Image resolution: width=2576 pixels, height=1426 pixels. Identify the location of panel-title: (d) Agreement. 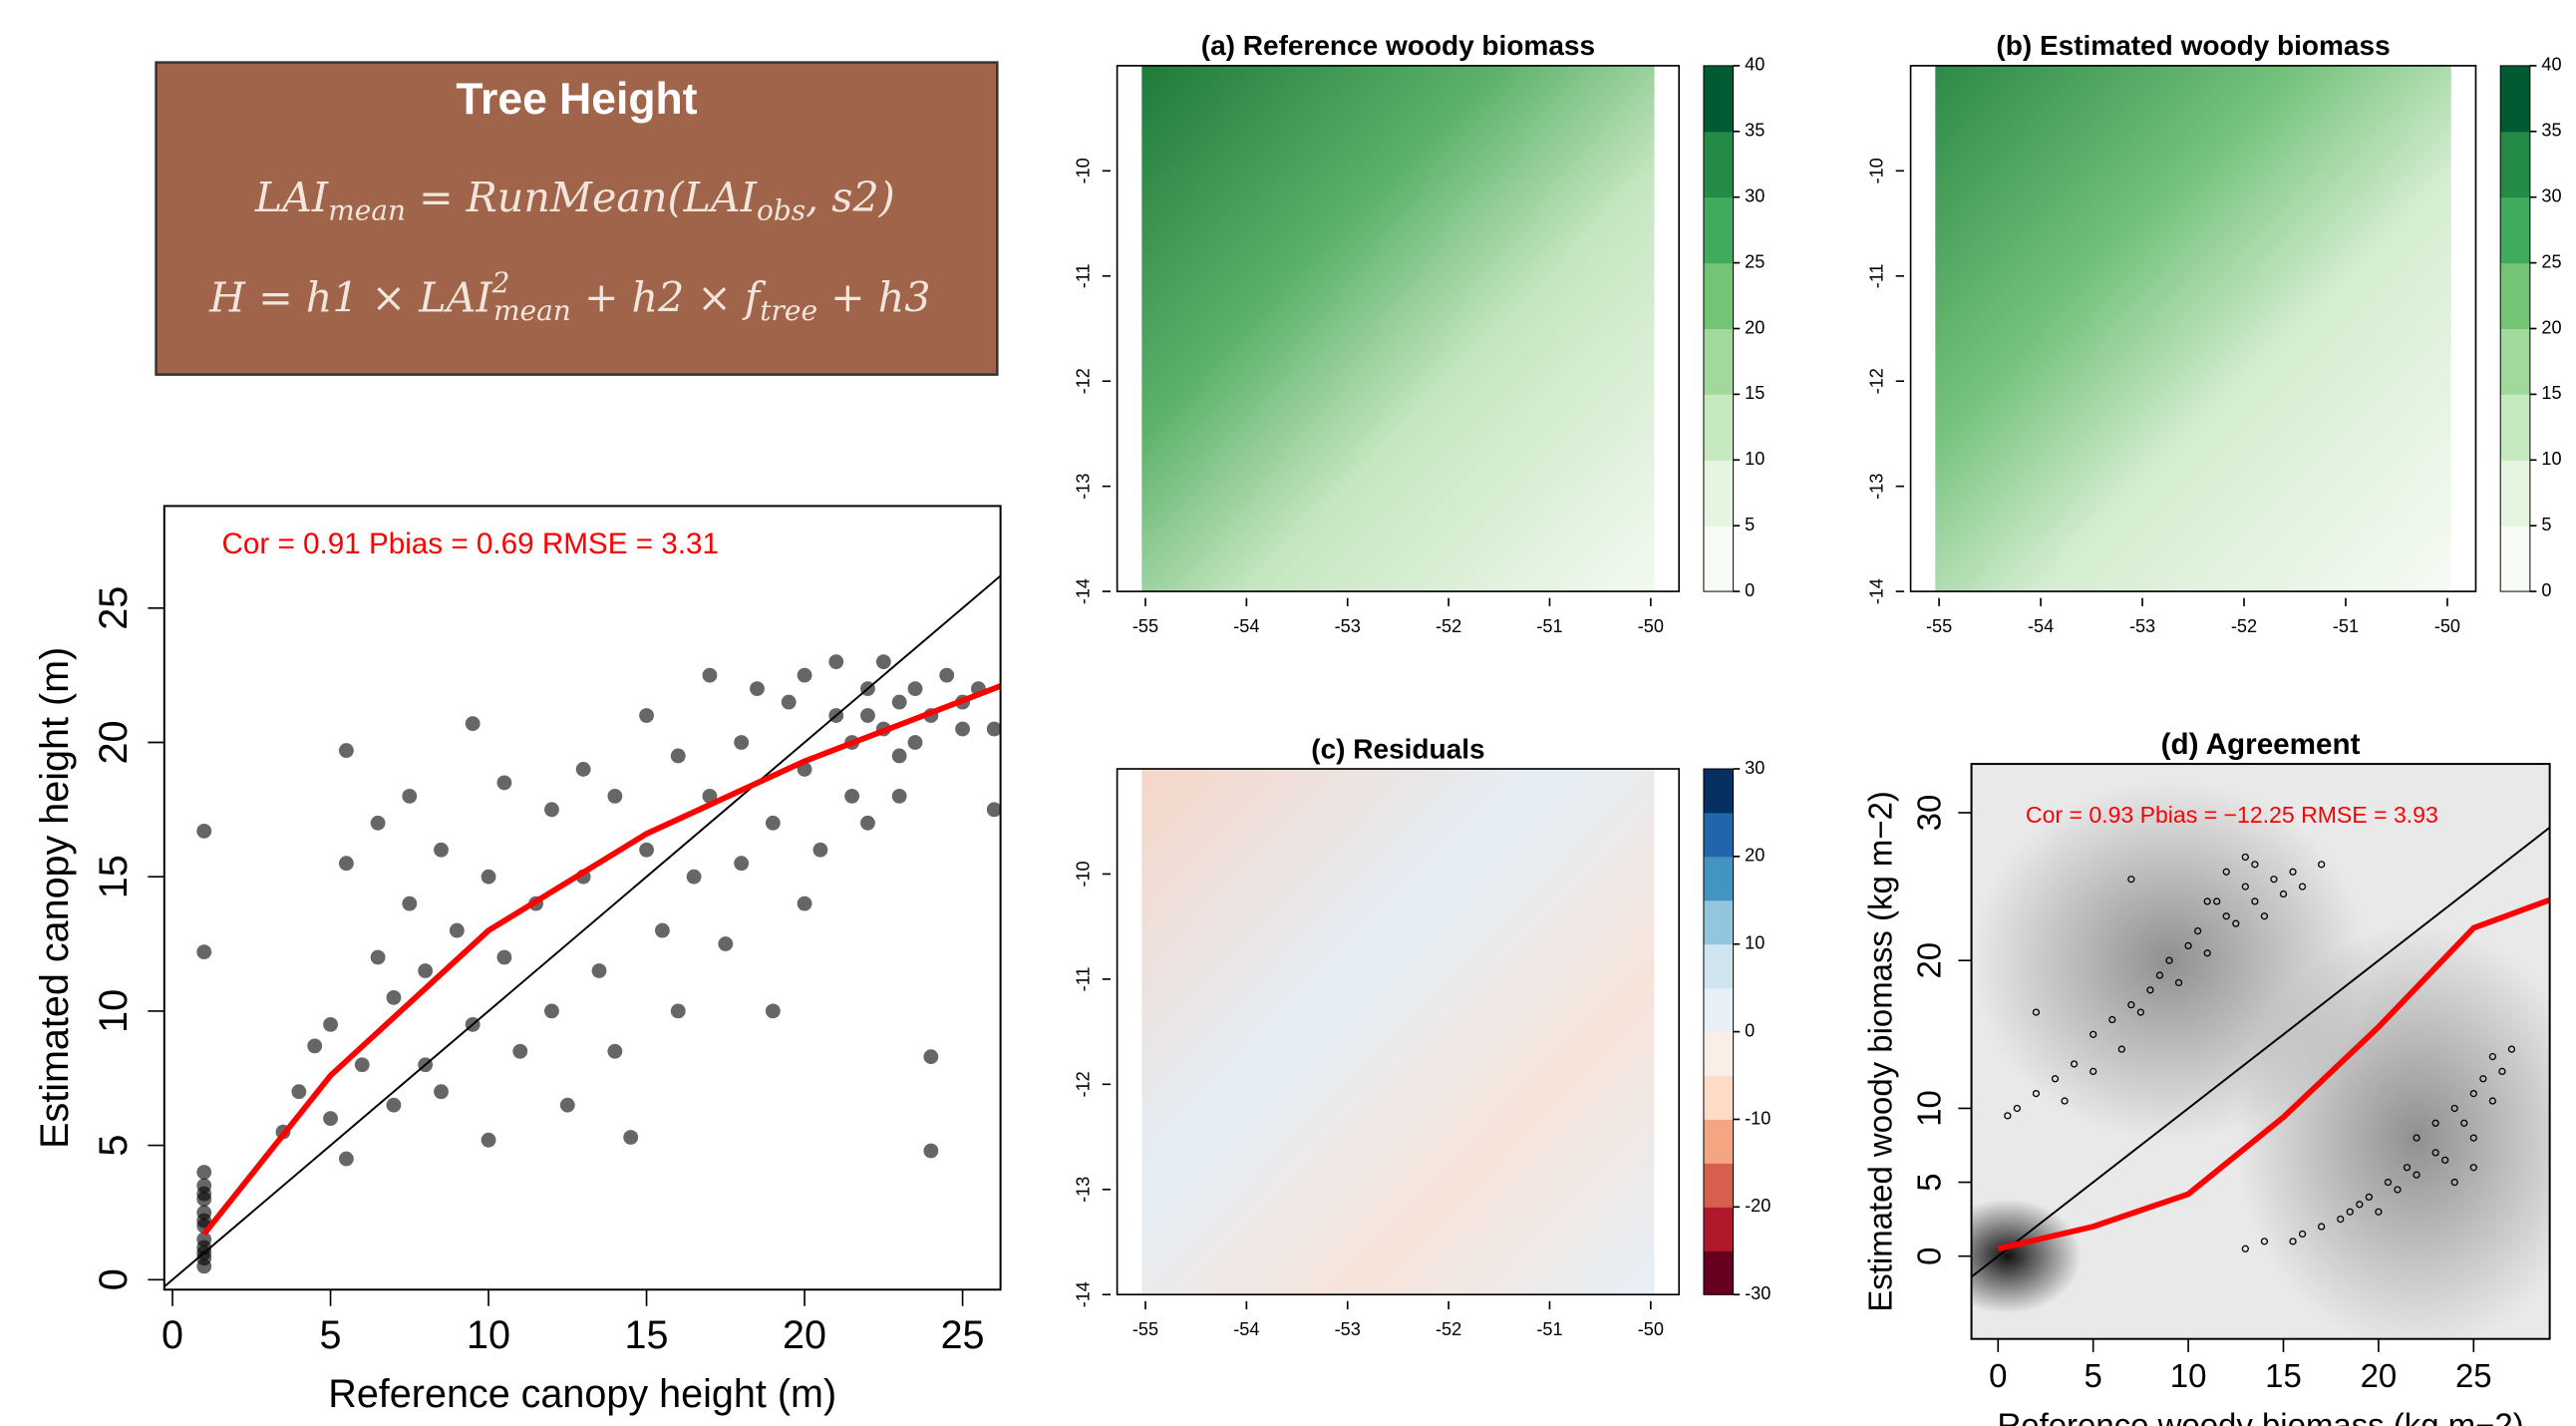
(2261, 745).